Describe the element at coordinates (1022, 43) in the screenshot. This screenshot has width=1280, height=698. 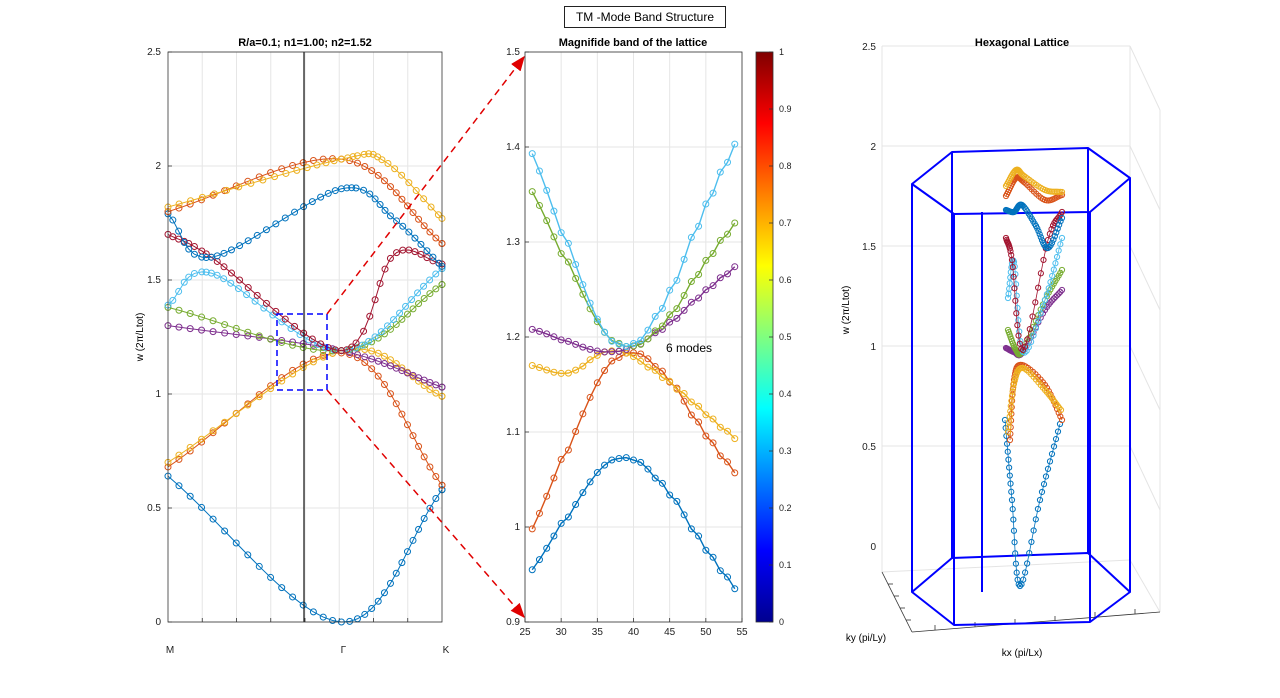
I see `lattice-3d-title: Hexagonal Lattice` at that location.